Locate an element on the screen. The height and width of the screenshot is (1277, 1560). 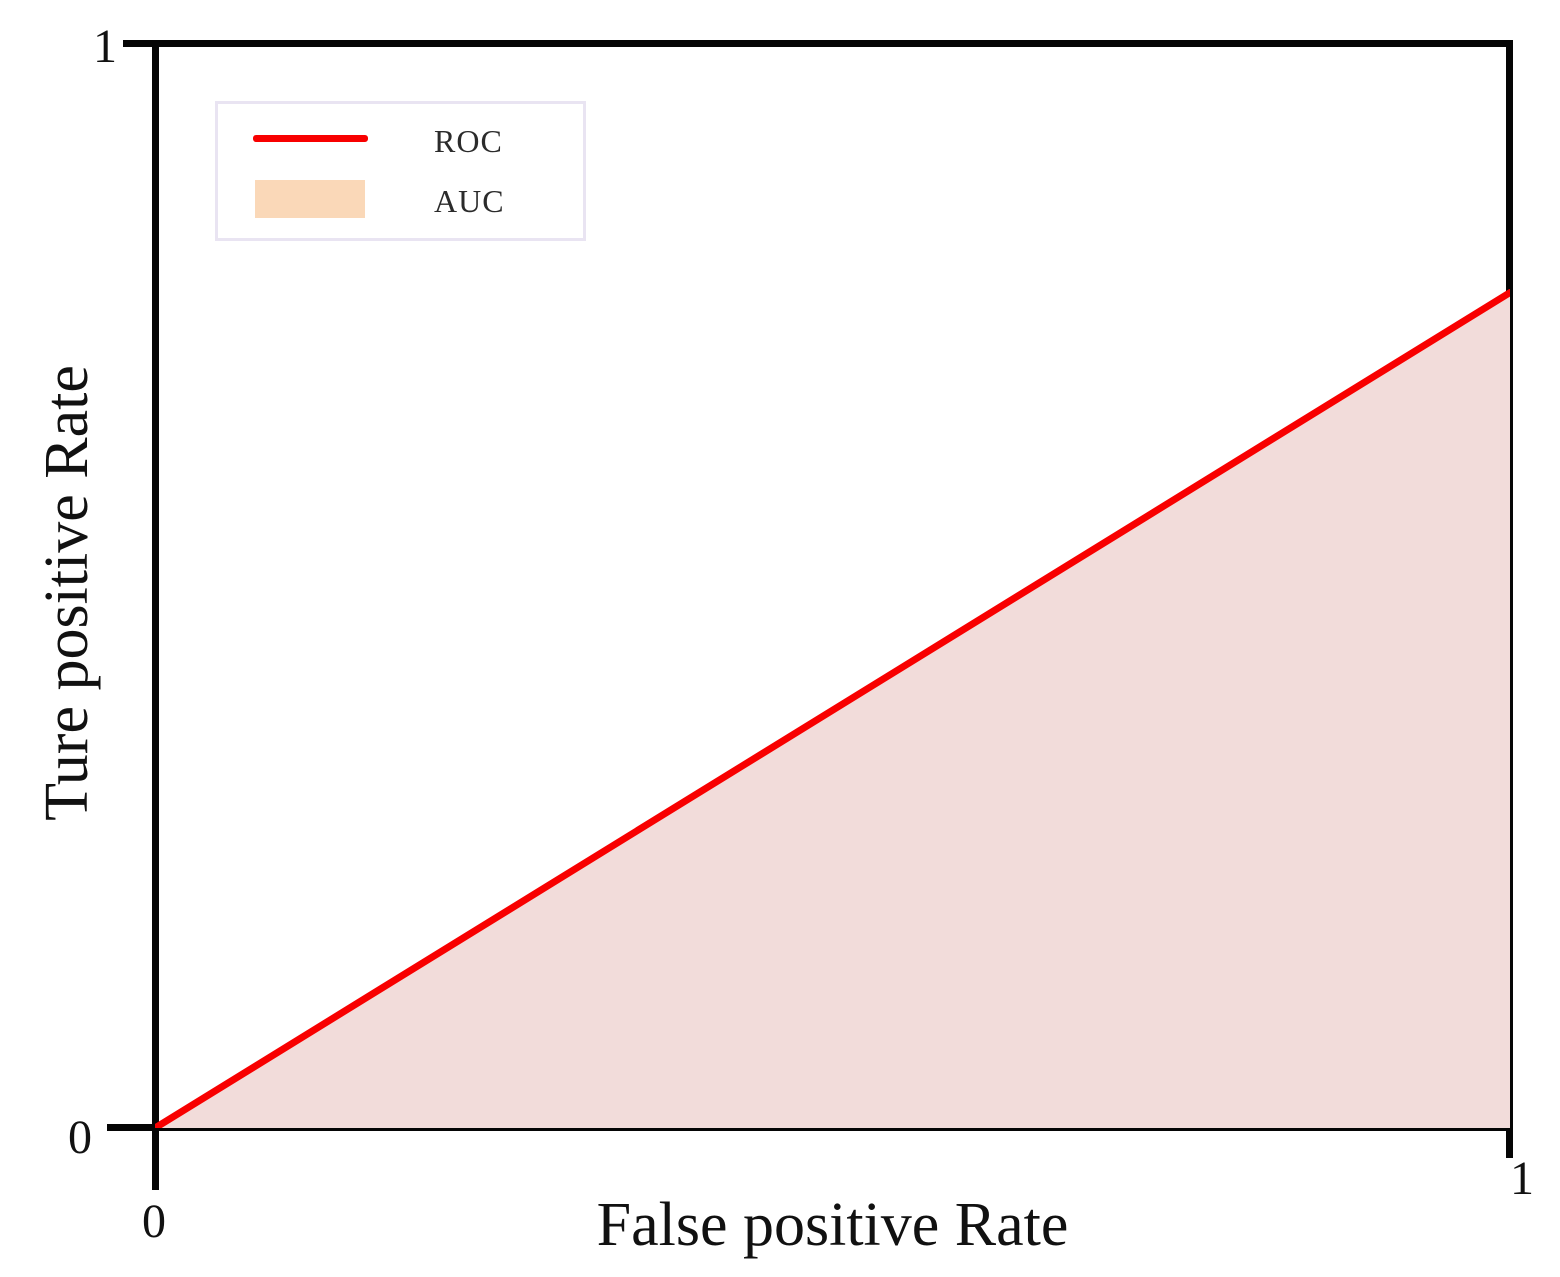
y-tick-label-1: 1 is located at coordinates (105, 46).